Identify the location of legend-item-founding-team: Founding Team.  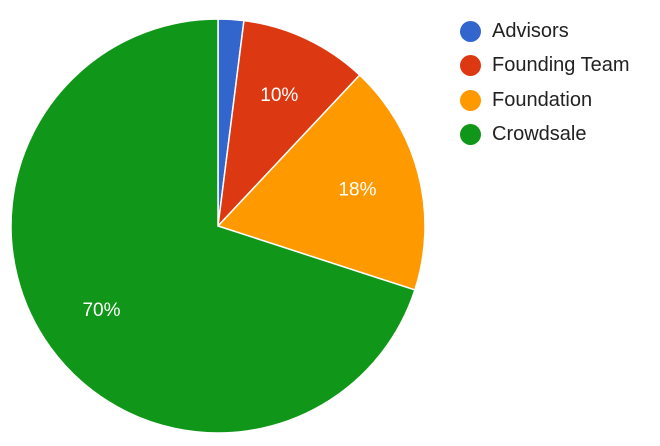
(545, 66).